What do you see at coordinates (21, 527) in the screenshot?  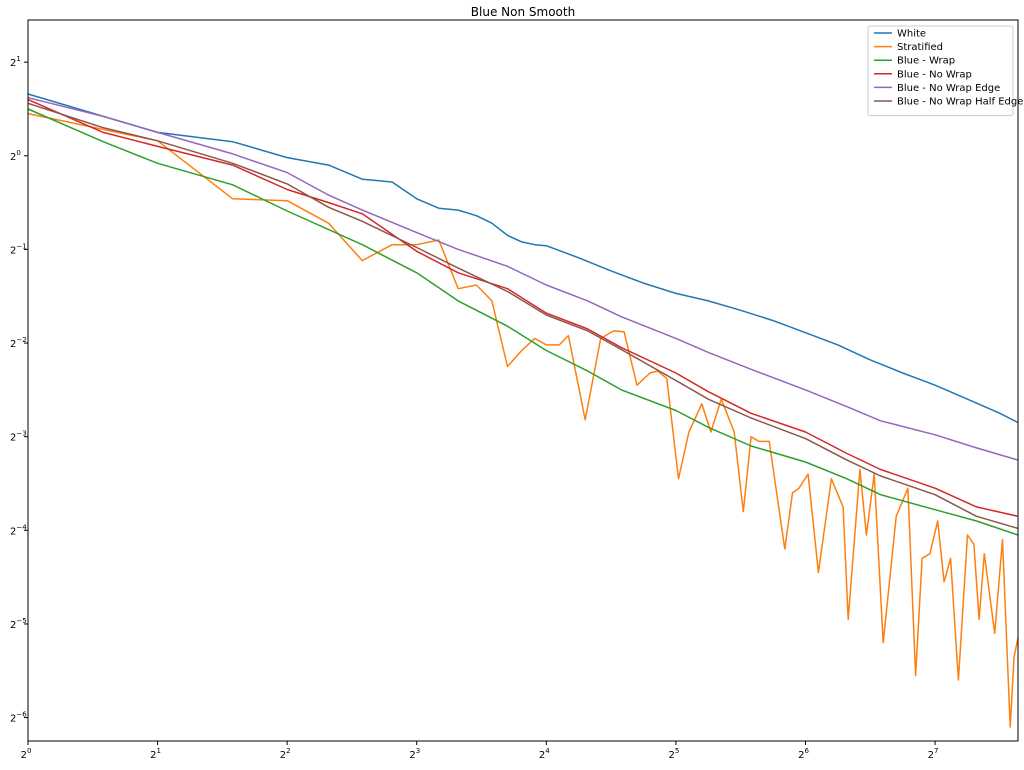 I see `y-tick-exponent: −4` at bounding box center [21, 527].